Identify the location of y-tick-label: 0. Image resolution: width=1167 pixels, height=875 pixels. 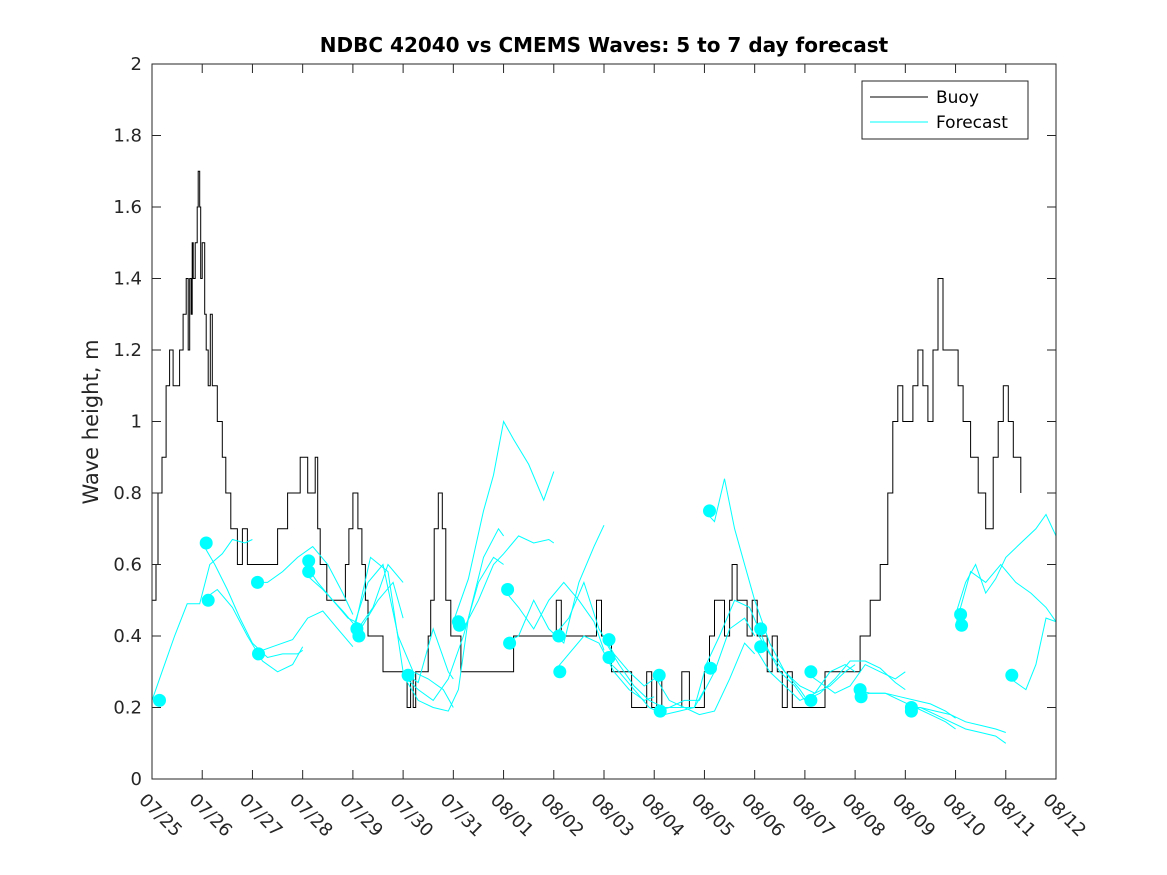
(136, 779).